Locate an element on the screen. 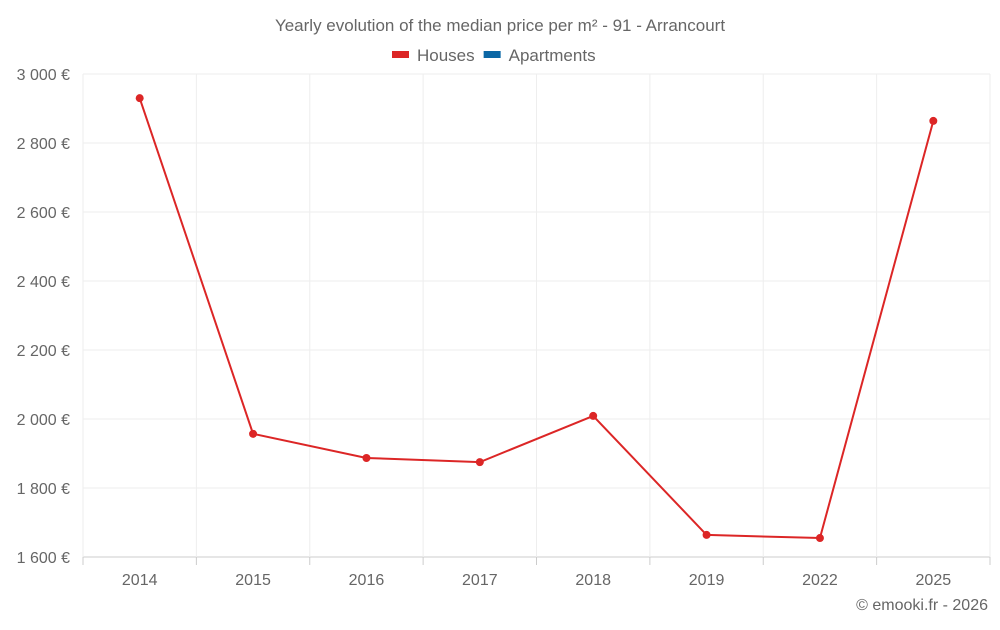 The image size is (1000, 630). y-tick-label: 2 800 € is located at coordinates (43, 144).